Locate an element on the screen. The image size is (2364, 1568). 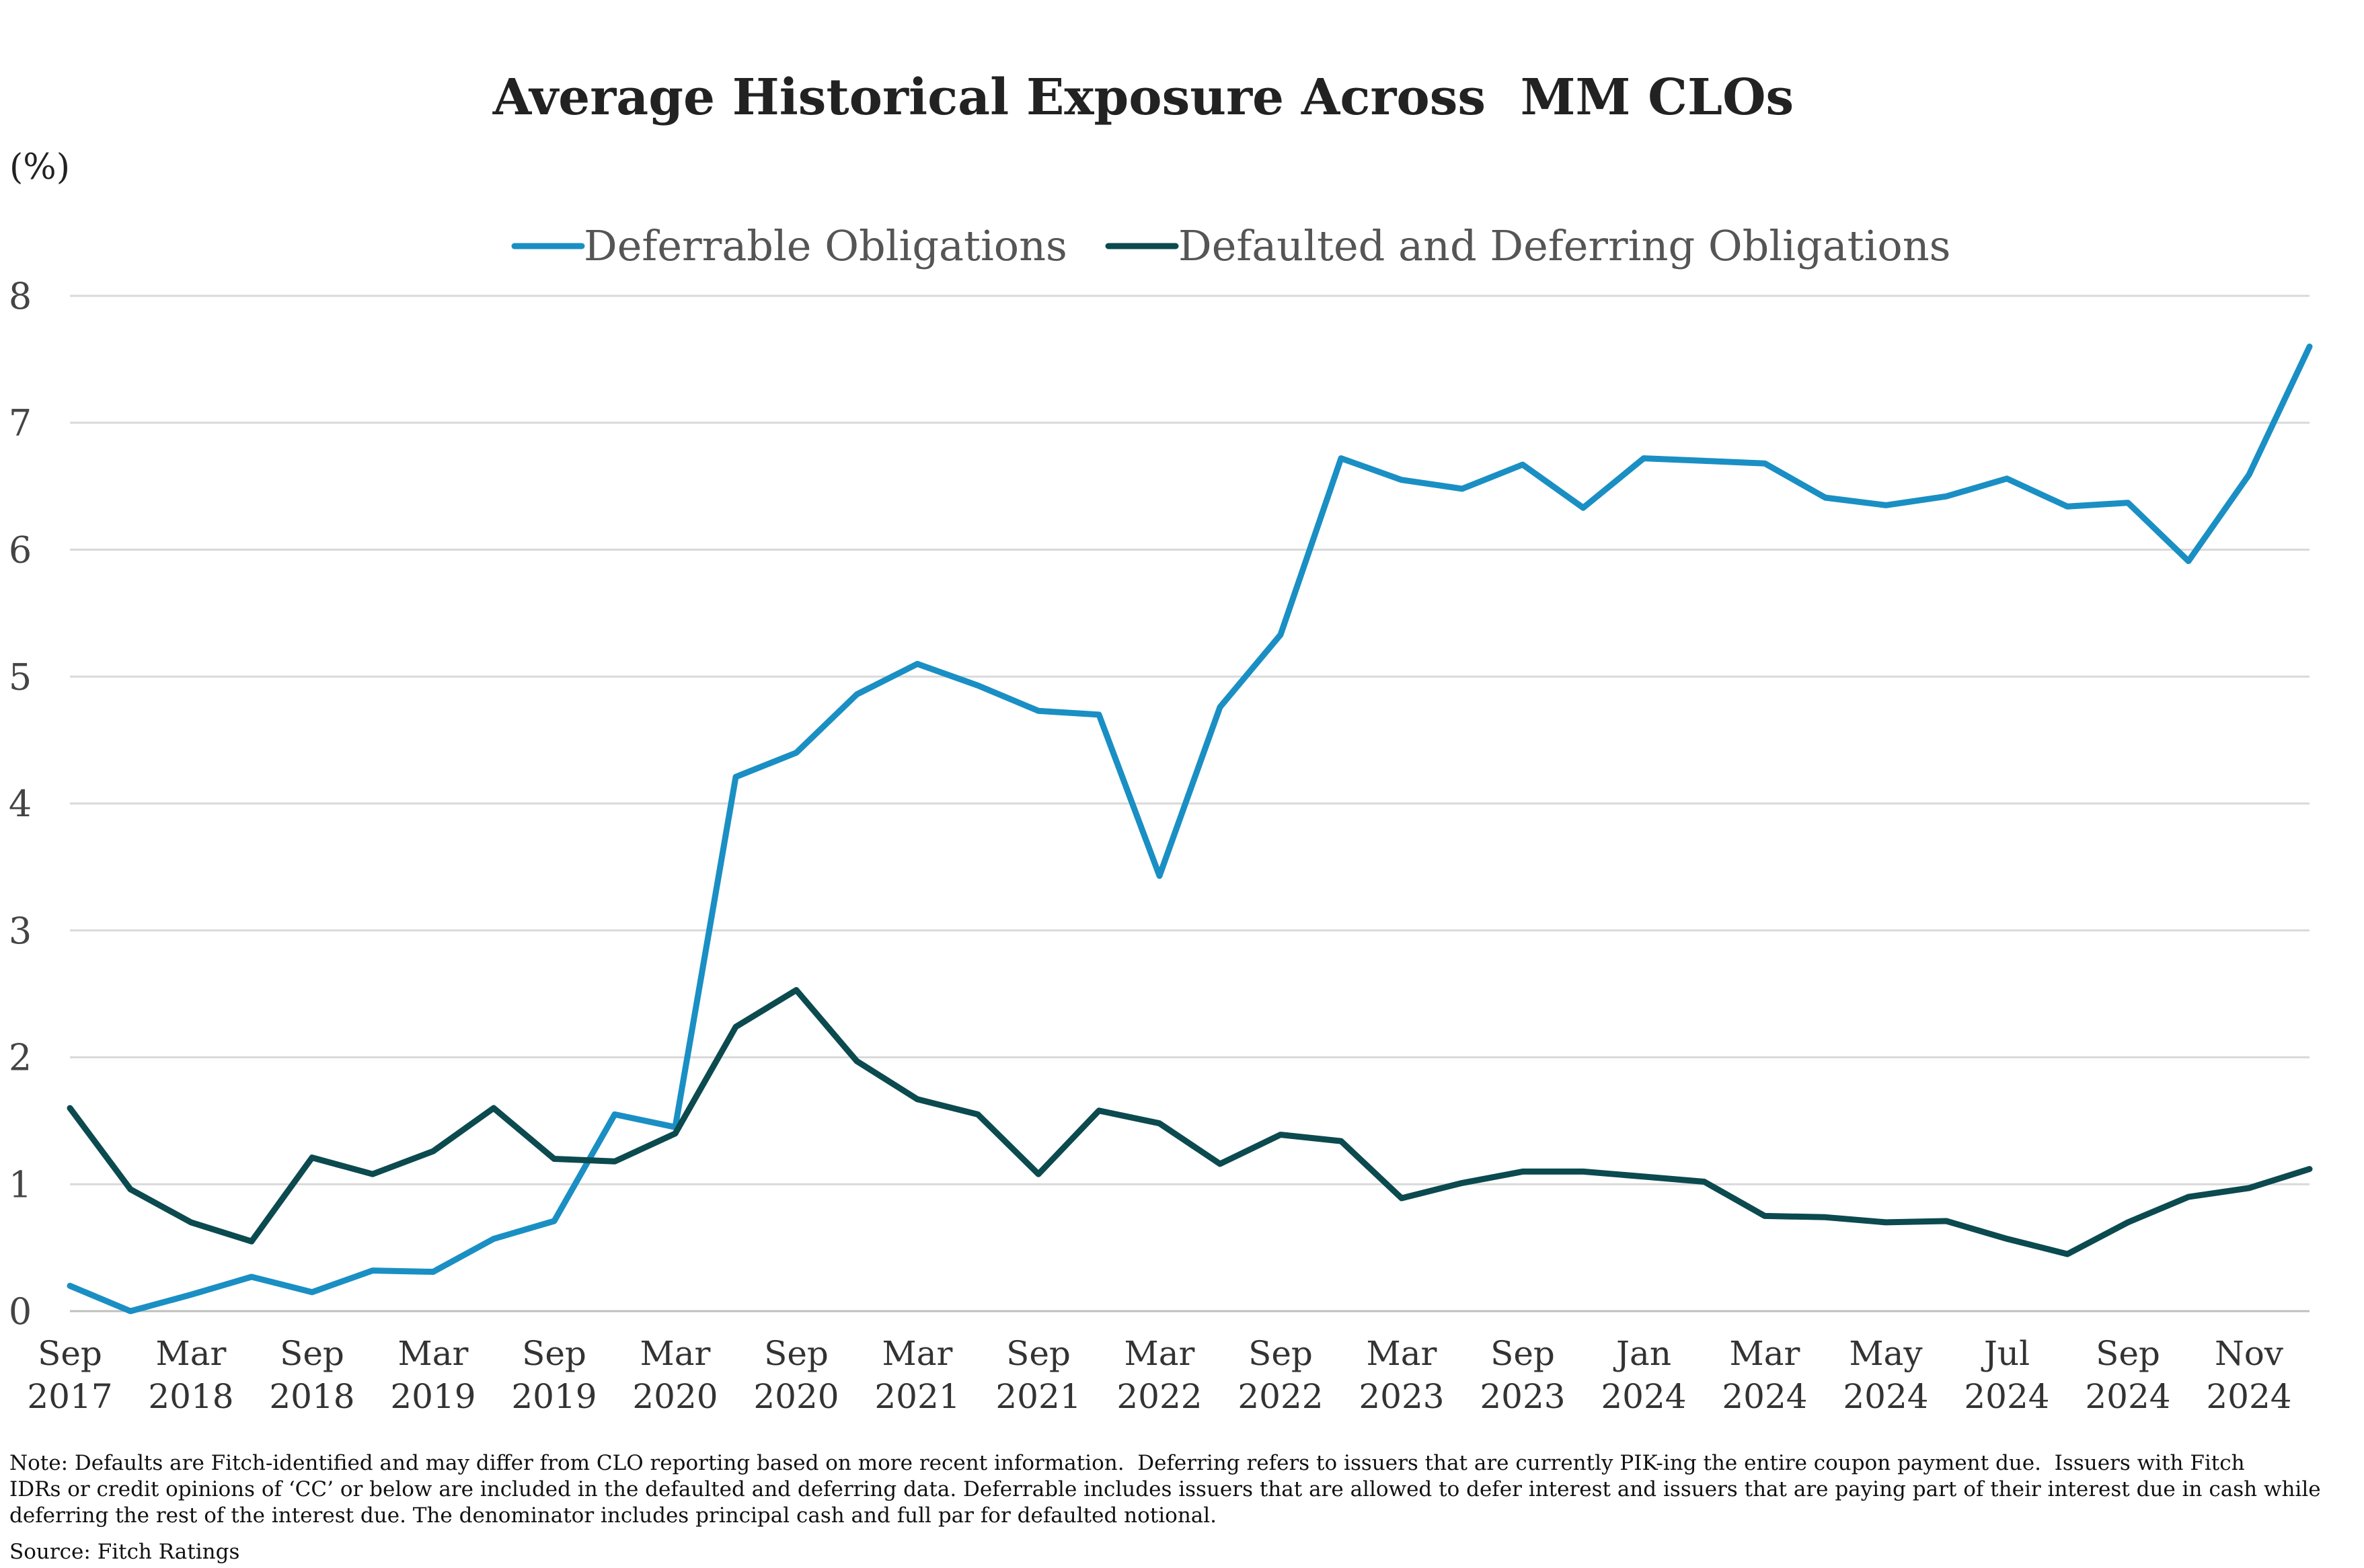
y-tick-label-3: 3 is located at coordinates (20, 931).